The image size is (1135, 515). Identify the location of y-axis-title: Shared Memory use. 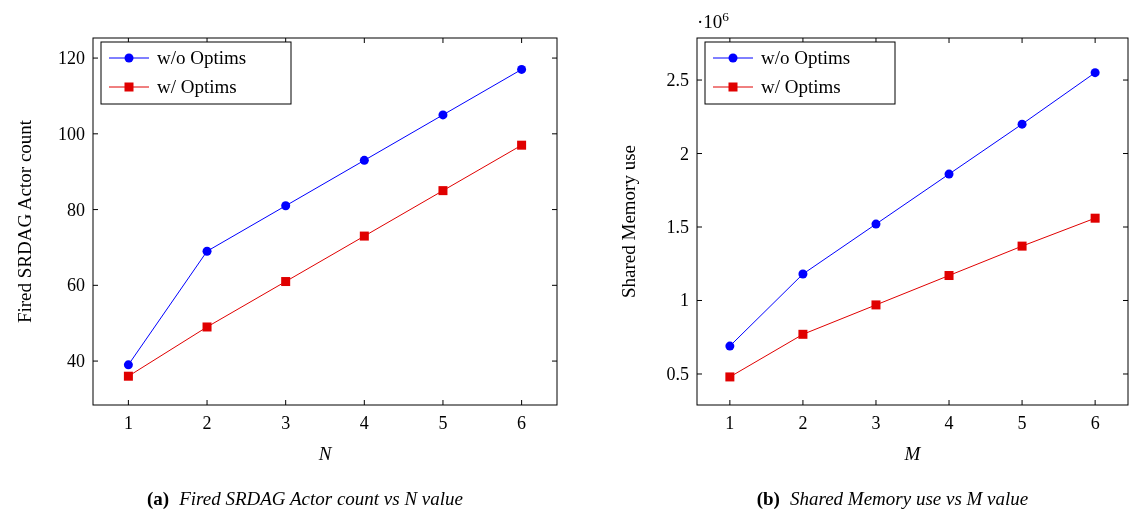
(628, 221).